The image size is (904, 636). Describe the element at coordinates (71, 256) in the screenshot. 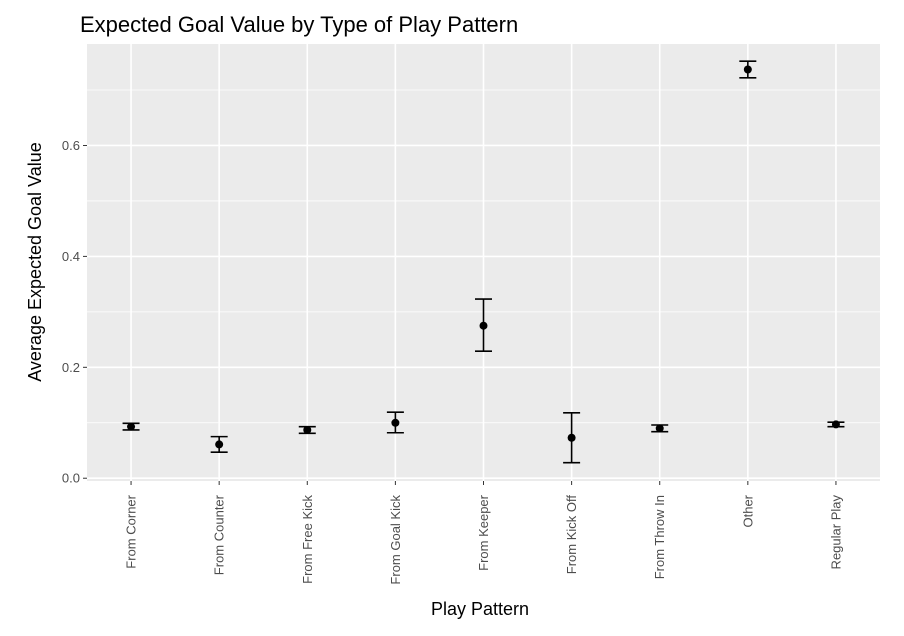

I see `y-tick-label: 0.4` at that location.